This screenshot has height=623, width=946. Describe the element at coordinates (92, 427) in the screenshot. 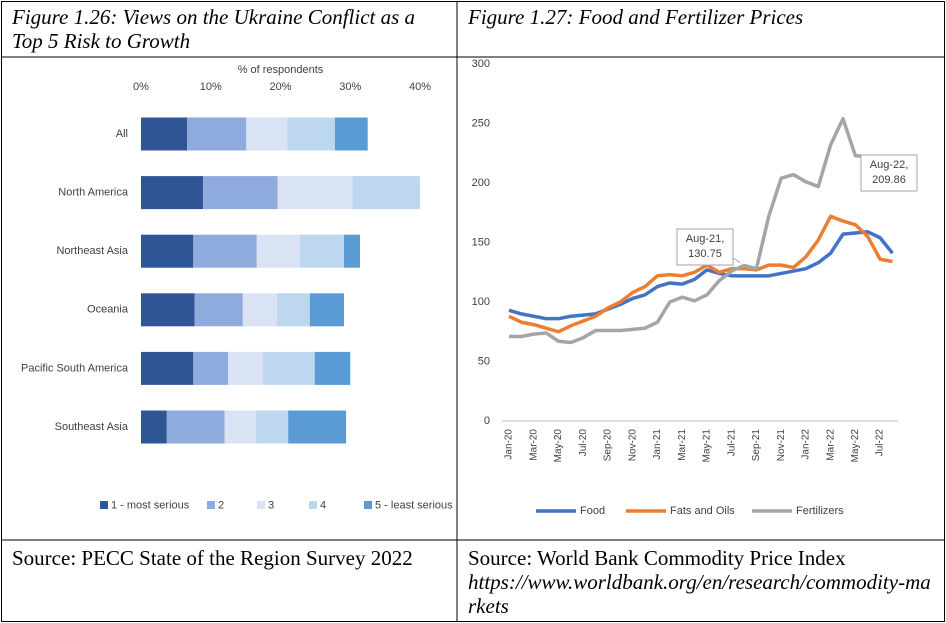

I see `category-label: Southeast Asia` at that location.